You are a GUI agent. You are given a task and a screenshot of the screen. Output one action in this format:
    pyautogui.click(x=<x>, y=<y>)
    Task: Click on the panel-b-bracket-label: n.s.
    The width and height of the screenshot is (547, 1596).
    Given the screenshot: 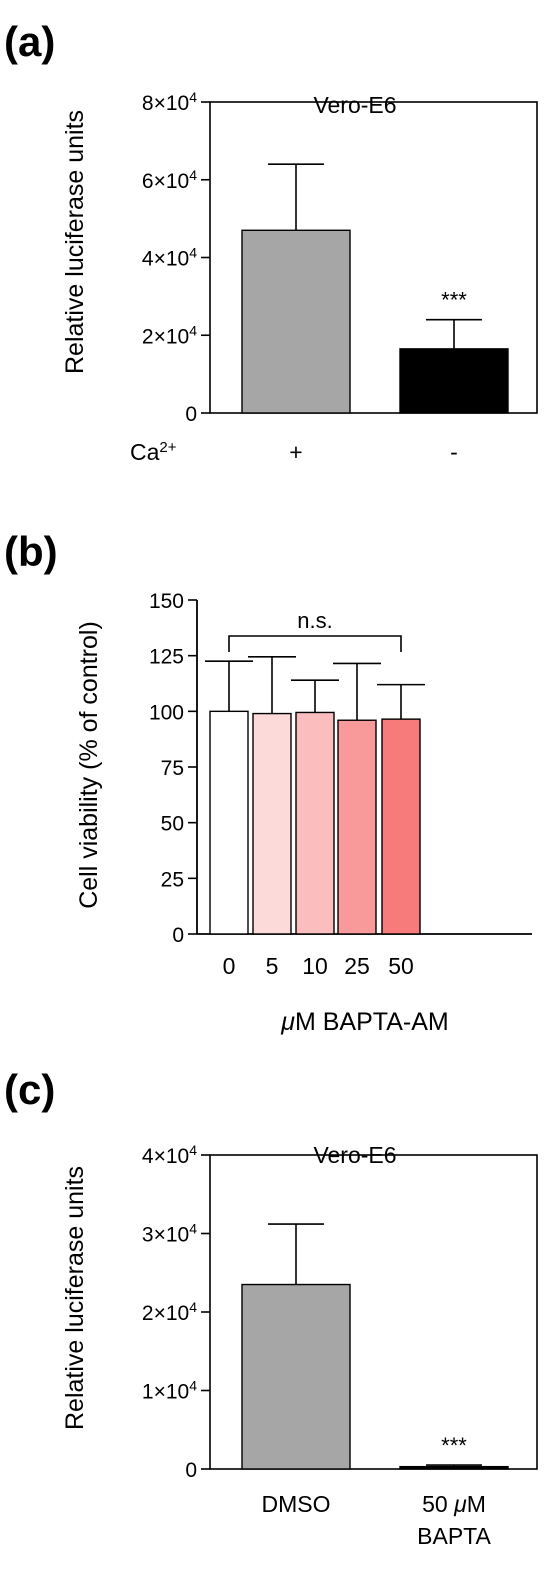 What is the action you would take?
    pyautogui.click(x=314, y=620)
    